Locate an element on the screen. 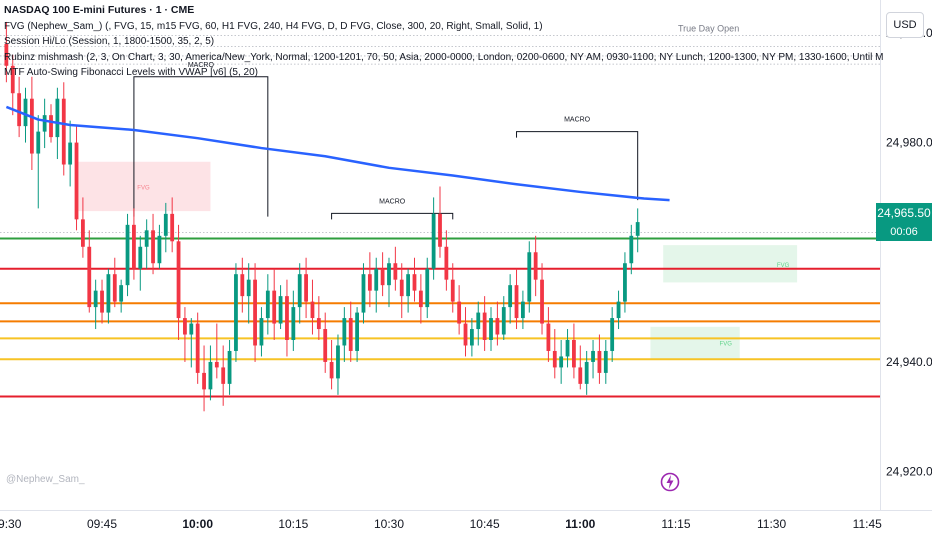  fvg-zone is located at coordinates (695, 342).